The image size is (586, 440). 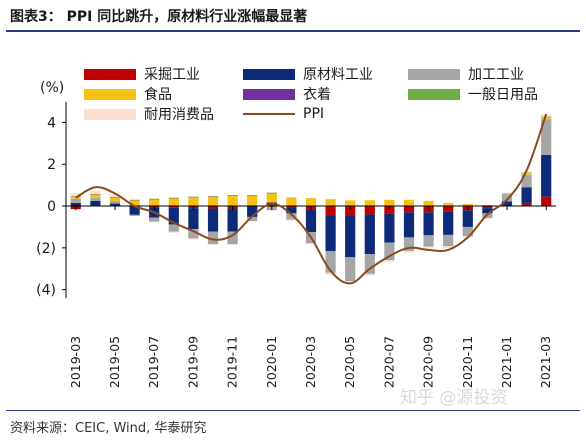 What do you see at coordinates (503, 95) in the screenshot?
I see `legend-label-riyong: 一般日用品` at bounding box center [503, 95].